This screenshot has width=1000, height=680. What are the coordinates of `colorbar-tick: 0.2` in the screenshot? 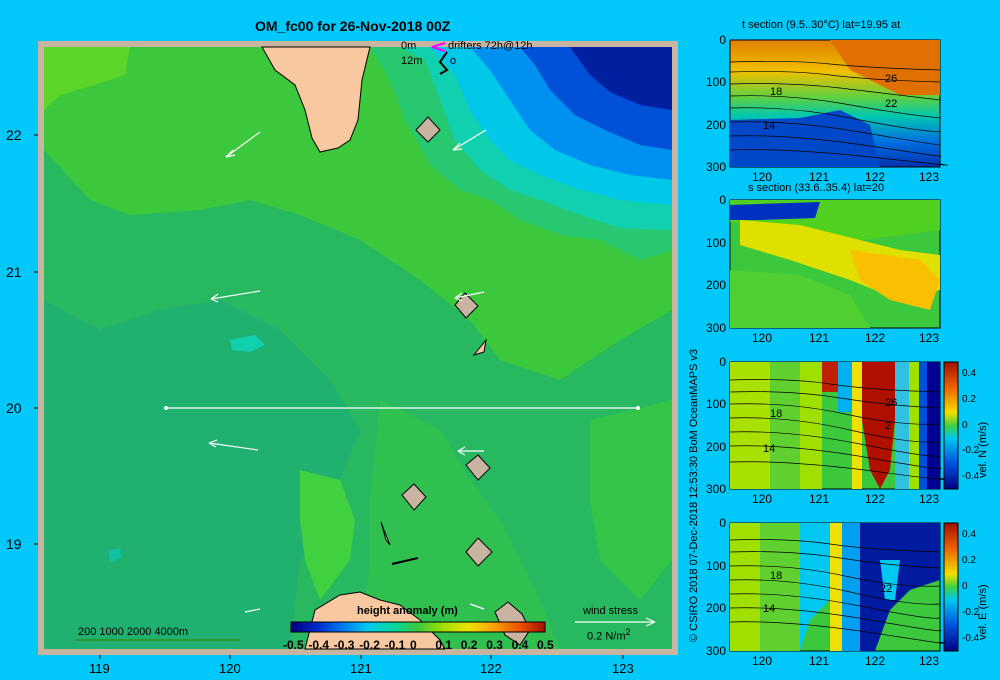 It's located at (469, 645).